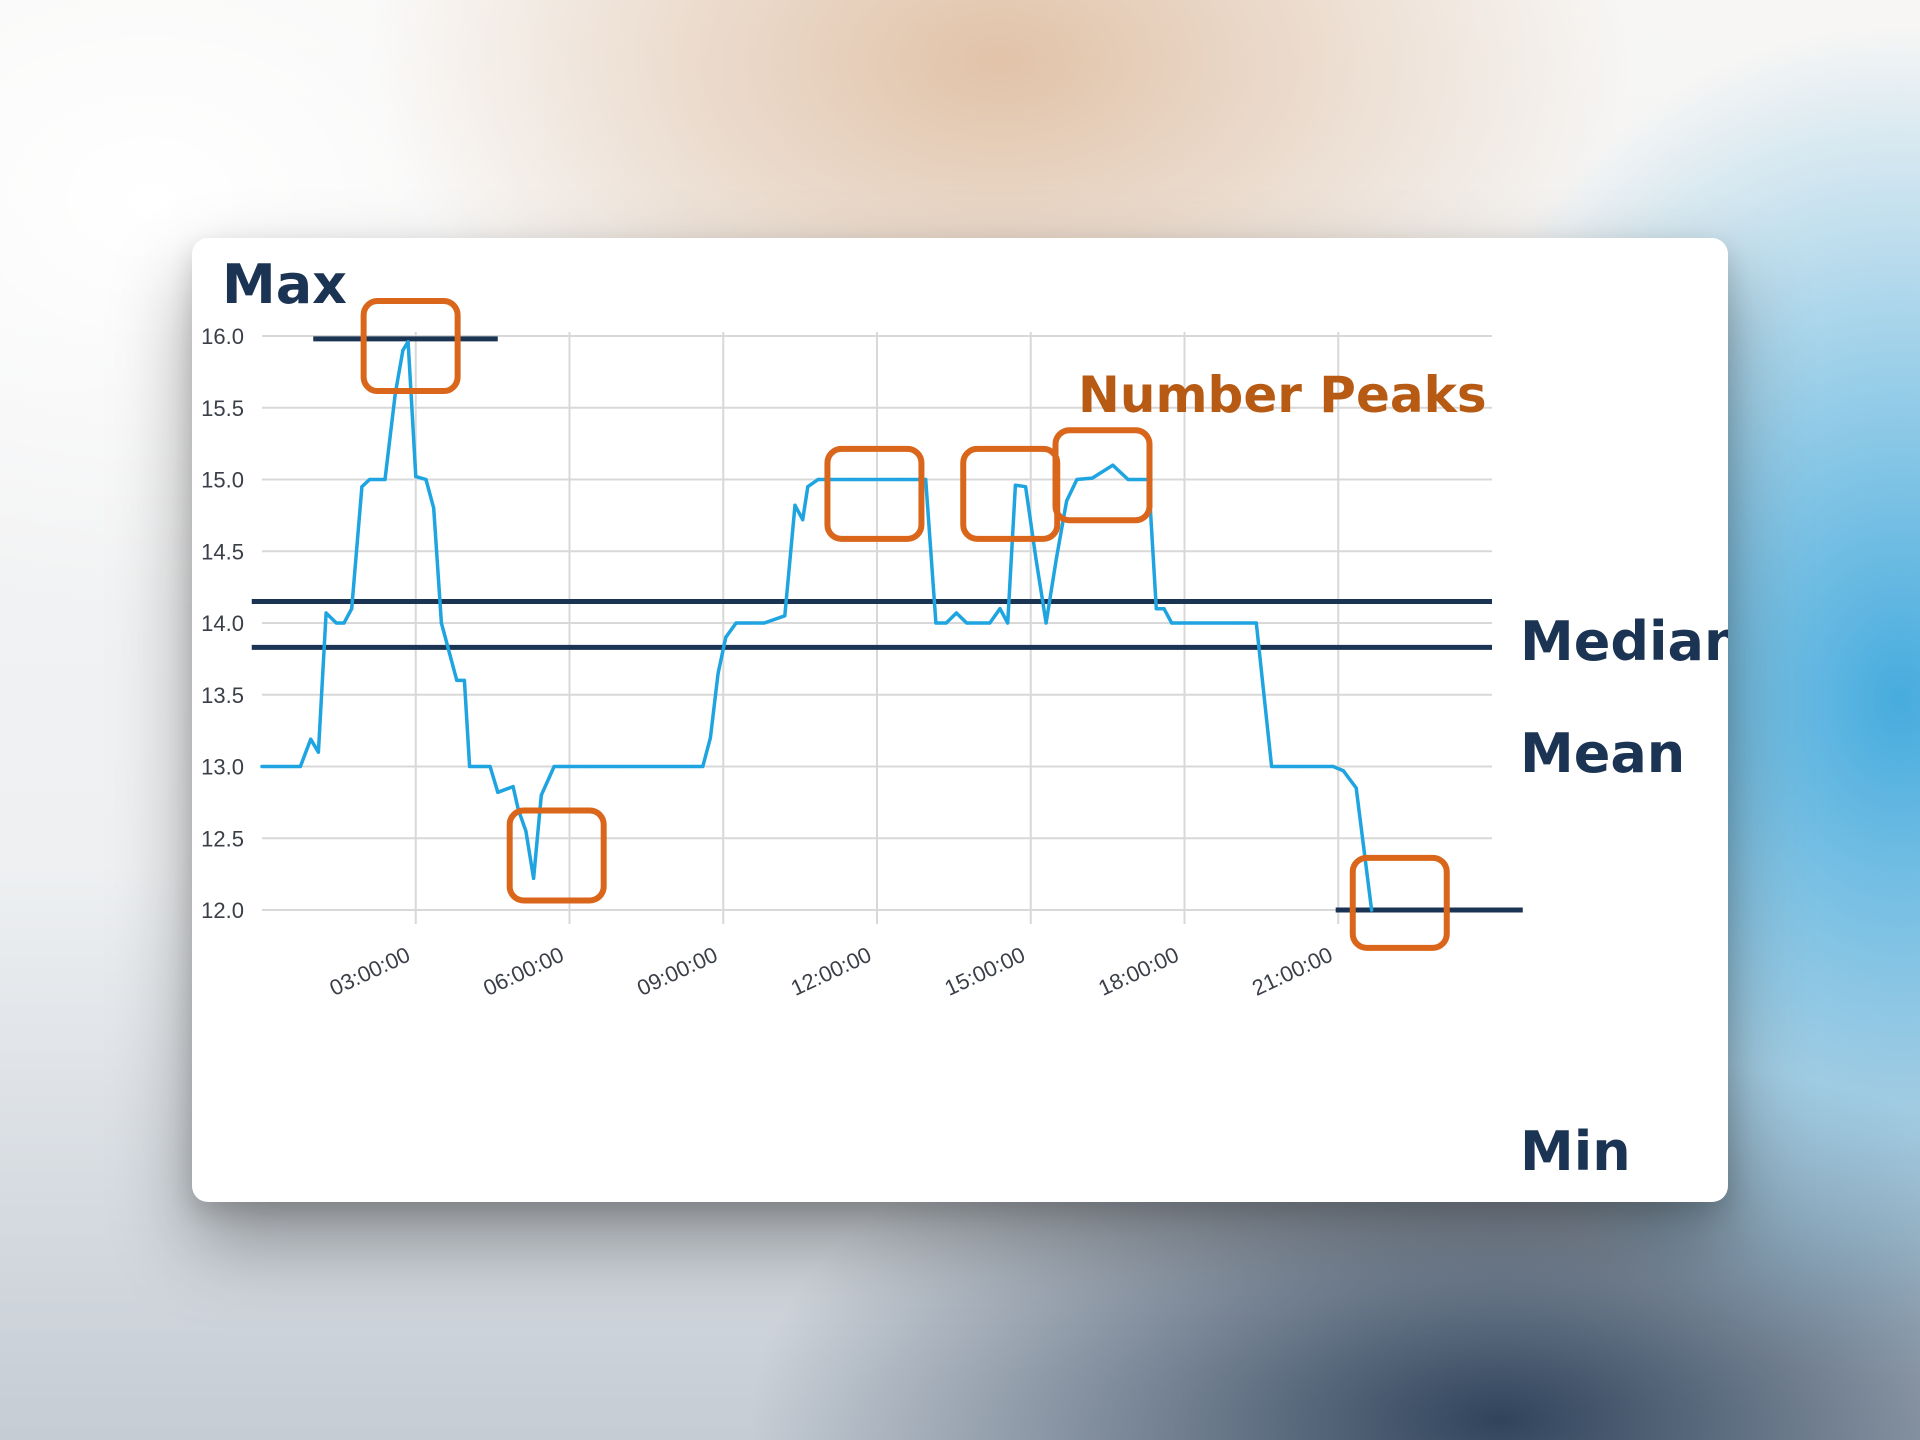 The width and height of the screenshot is (1920, 1440). I want to click on x-tick-label: 09:00:00, so click(677, 971).